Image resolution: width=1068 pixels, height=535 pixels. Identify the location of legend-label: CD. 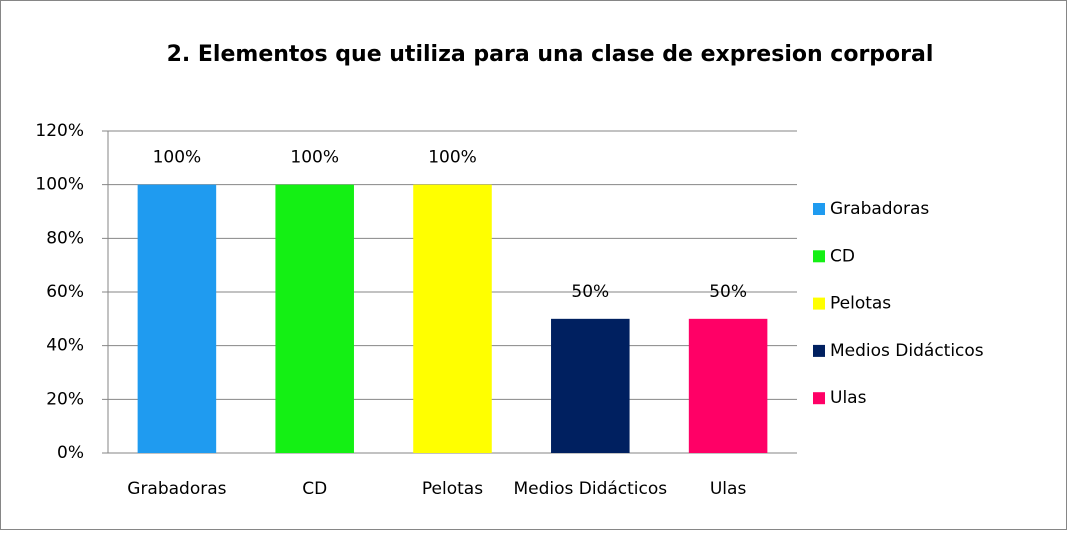
(842, 256).